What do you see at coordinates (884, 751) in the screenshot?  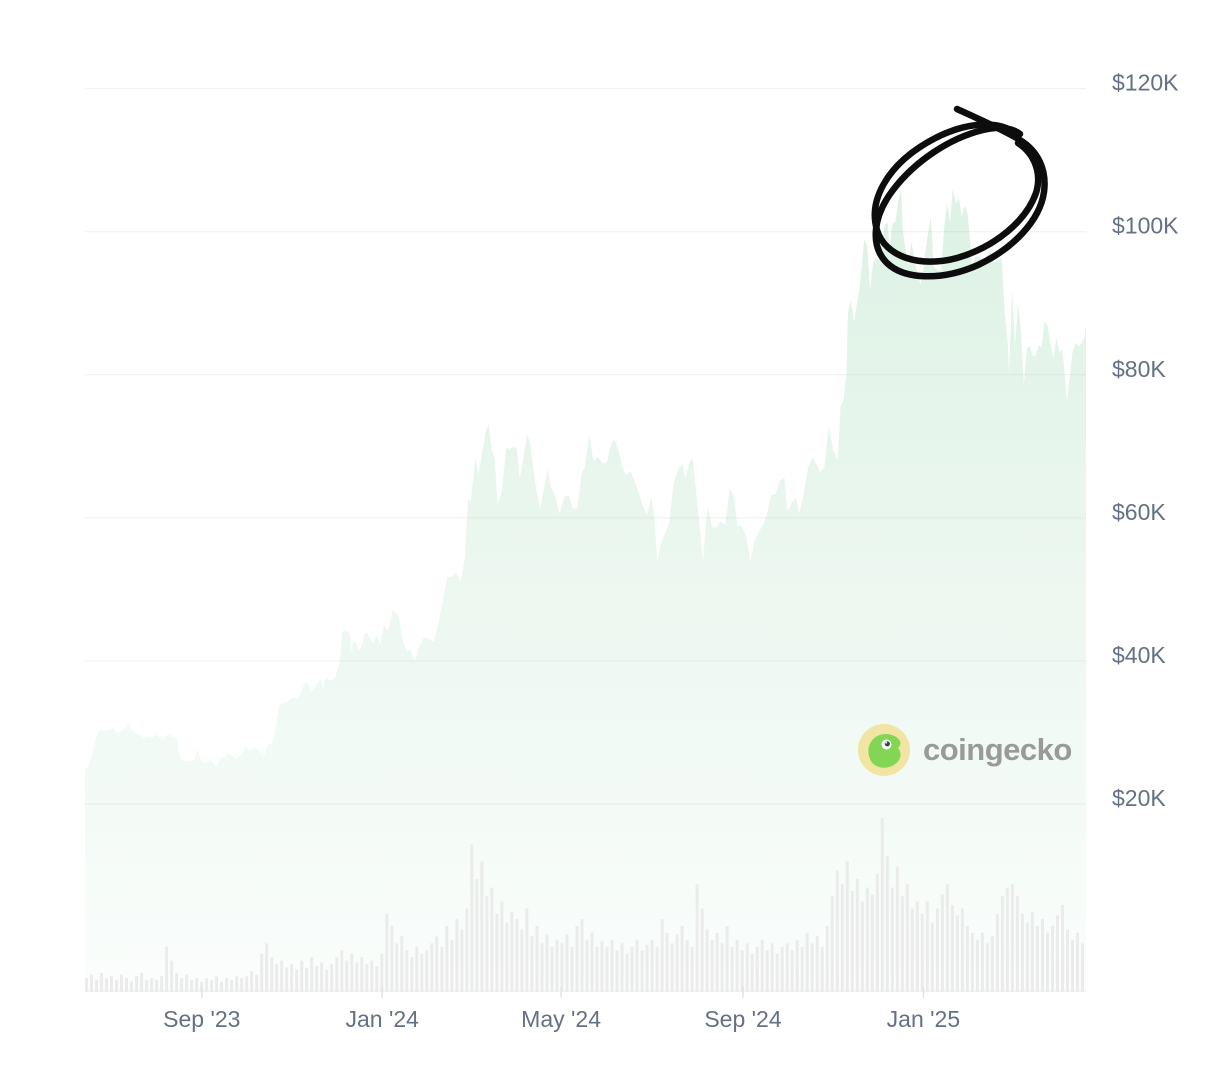 I see `gecko-head` at bounding box center [884, 751].